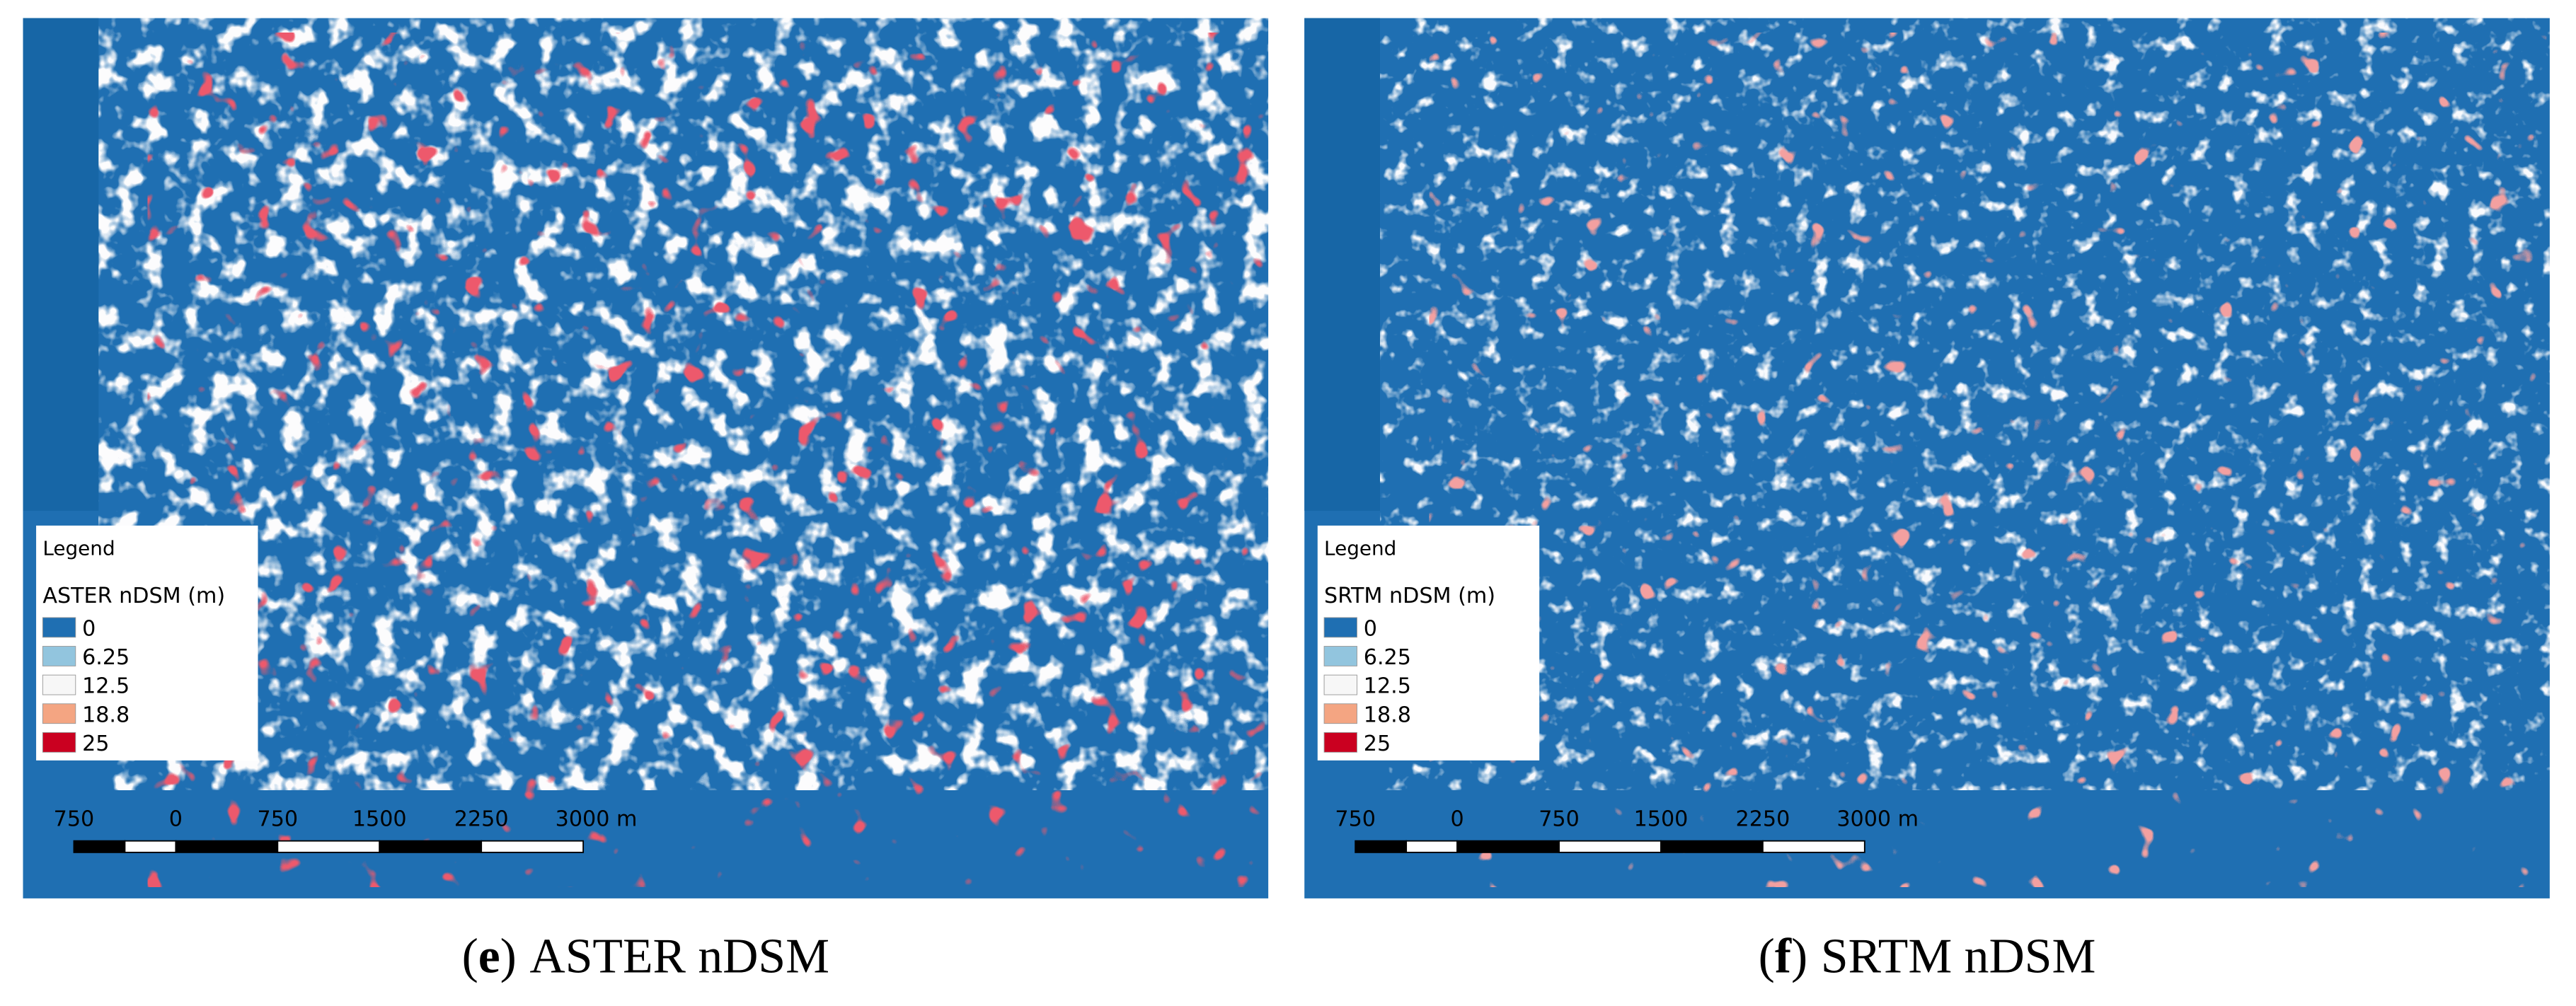 Image resolution: width=2576 pixels, height=1006 pixels. Describe the element at coordinates (489, 956) in the screenshot. I see `caption-label: e` at that location.